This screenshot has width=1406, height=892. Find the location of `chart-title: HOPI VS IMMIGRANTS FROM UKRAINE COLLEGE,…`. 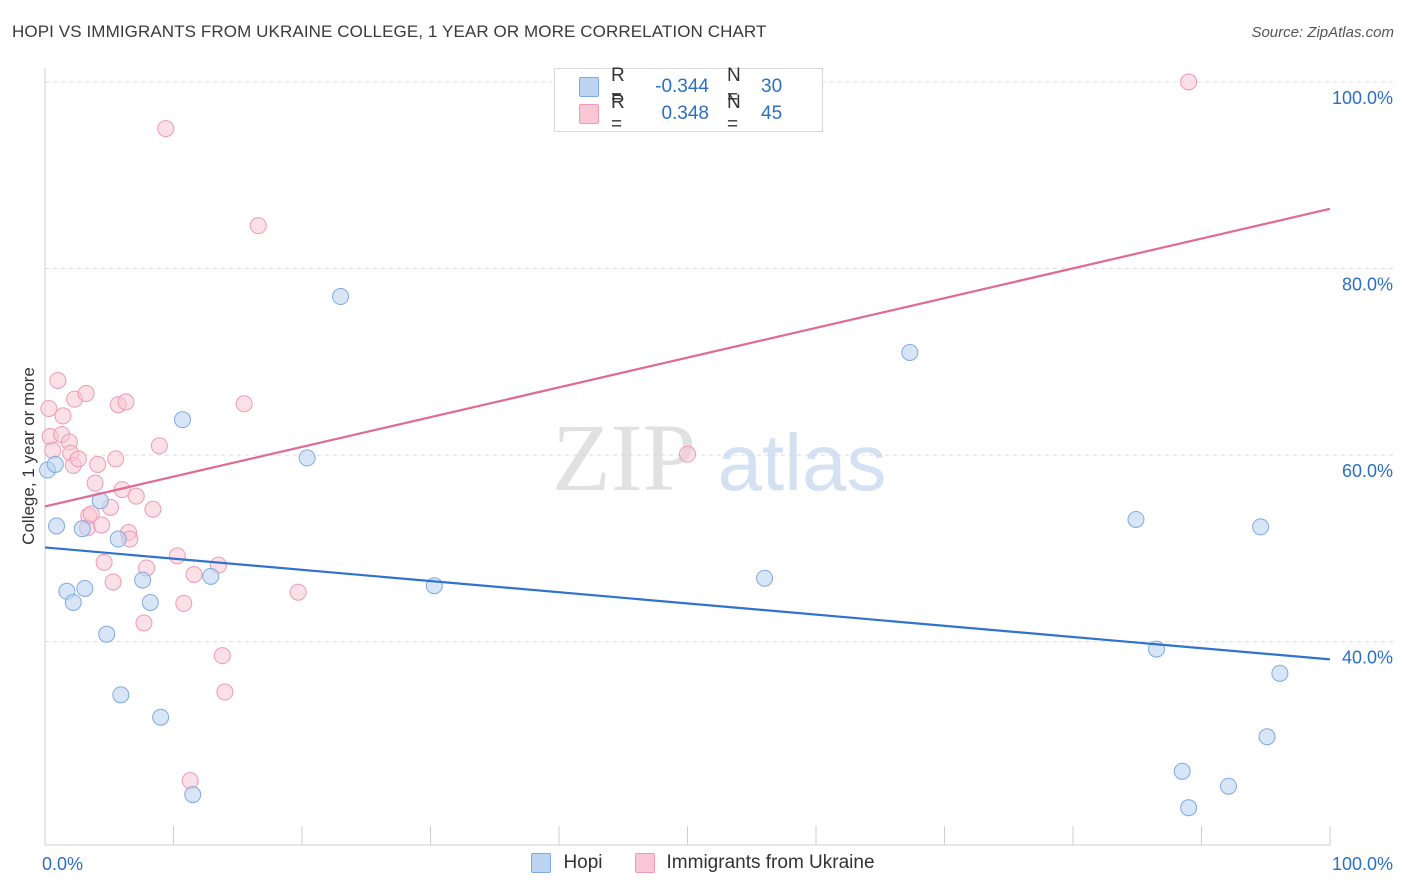

chart-title: HOPI VS IMMIGRANTS FROM UKRAINE COLLEGE,… is located at coordinates (389, 31).